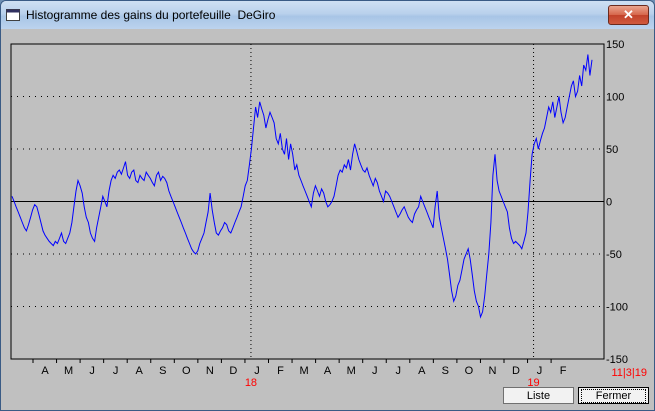 The width and height of the screenshot is (655, 411). I want to click on y-tick-label: -50, so click(614, 255).